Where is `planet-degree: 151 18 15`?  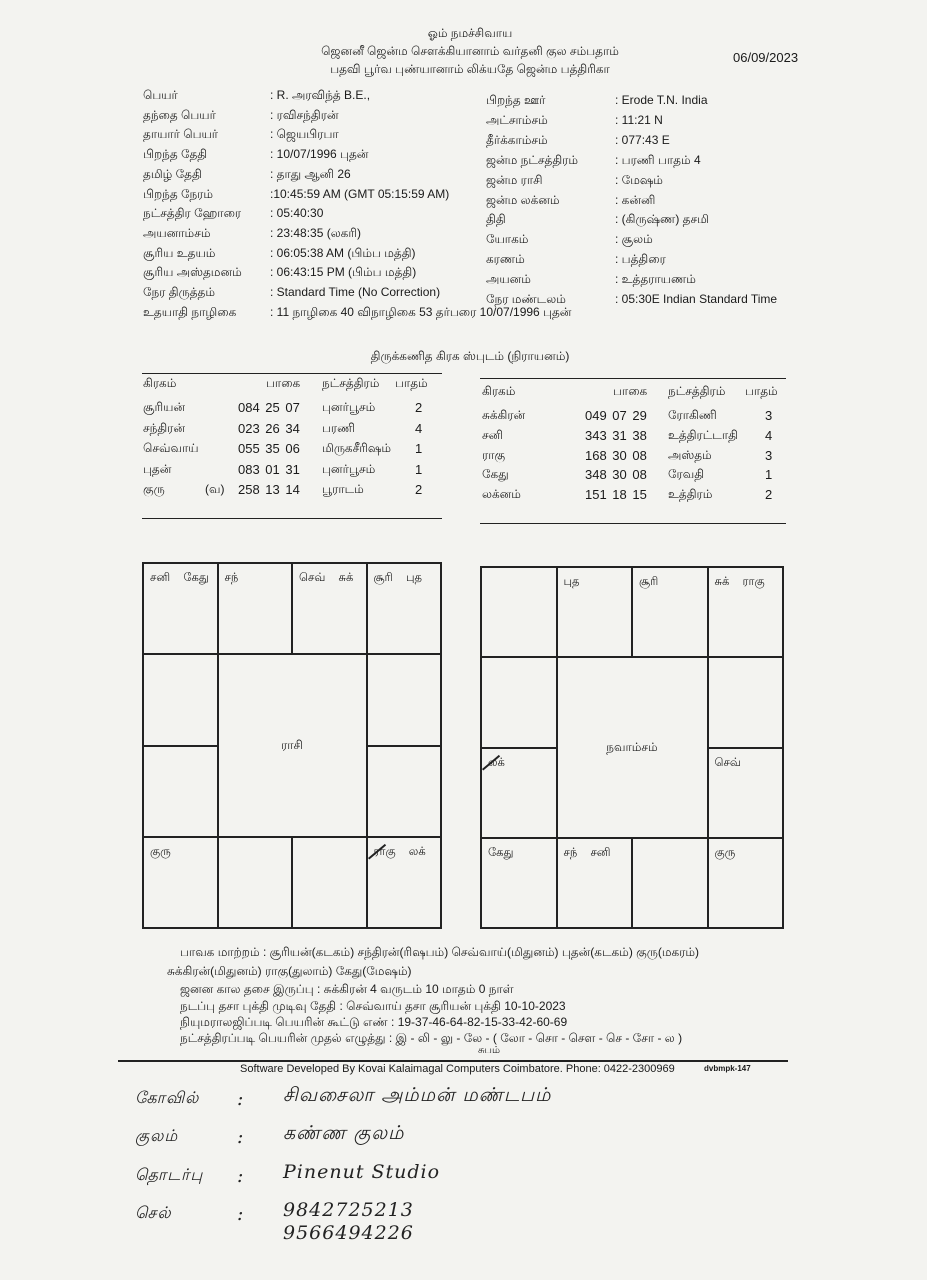
planet-degree: 151 18 15 is located at coordinates (616, 495).